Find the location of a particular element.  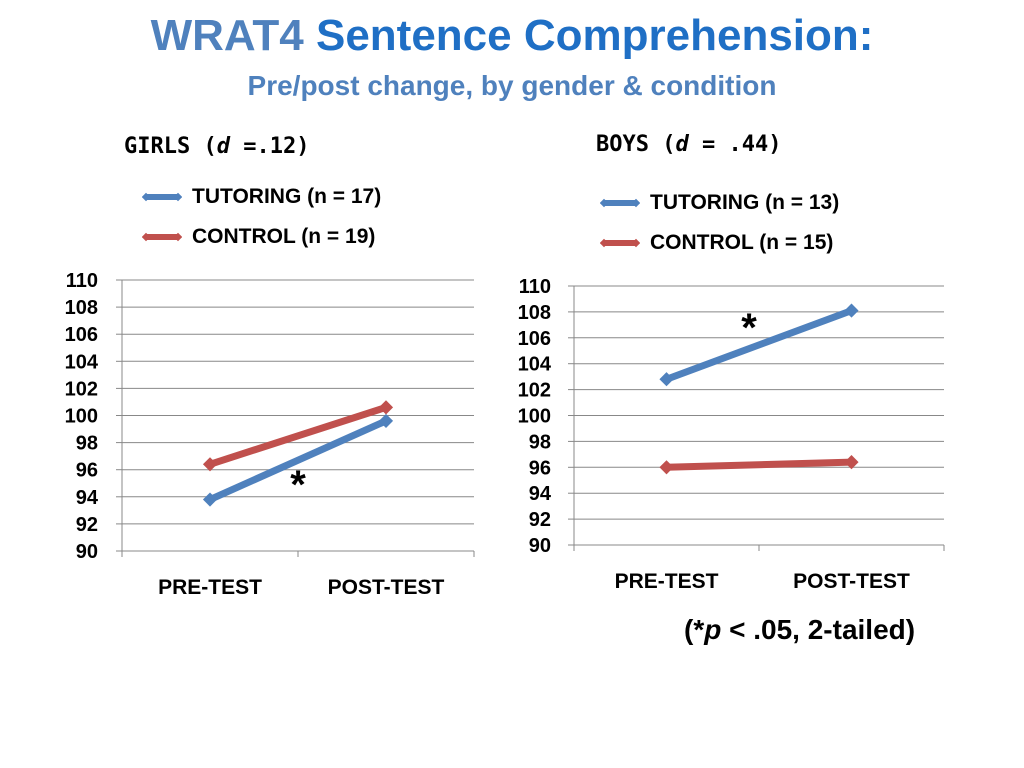

girls-legend: TUTORING (n = 17) CONTROL (n = 19) is located at coordinates (261, 217).